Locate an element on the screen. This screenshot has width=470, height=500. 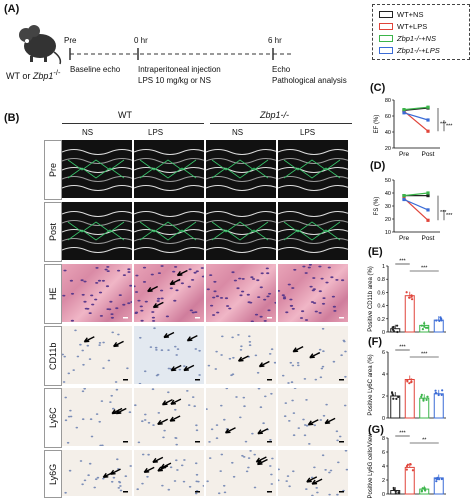
timeline-6hr: 6 hr is located at coordinates (275, 40).